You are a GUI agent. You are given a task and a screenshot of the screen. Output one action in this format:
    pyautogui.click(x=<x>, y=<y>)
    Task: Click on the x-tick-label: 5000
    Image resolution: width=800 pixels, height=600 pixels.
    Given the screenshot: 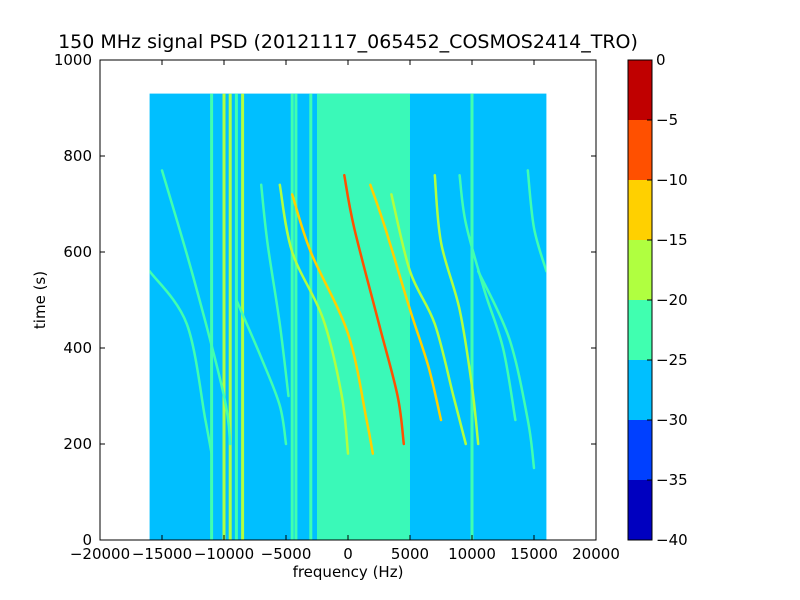 What is the action you would take?
    pyautogui.click(x=410, y=554)
    